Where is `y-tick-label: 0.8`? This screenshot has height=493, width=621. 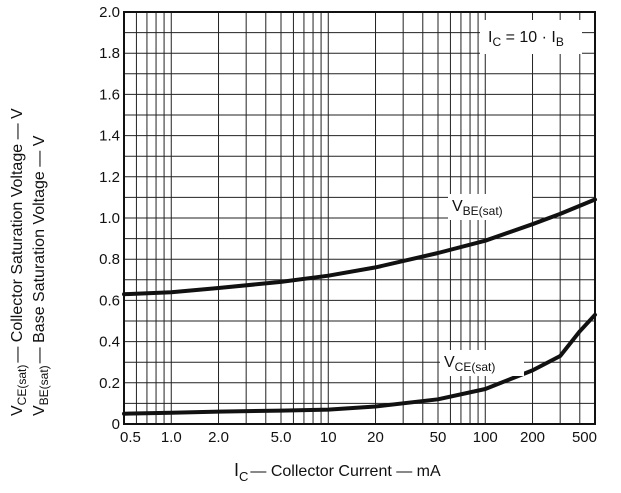
y-tick-label: 0.8 is located at coordinates (109, 259).